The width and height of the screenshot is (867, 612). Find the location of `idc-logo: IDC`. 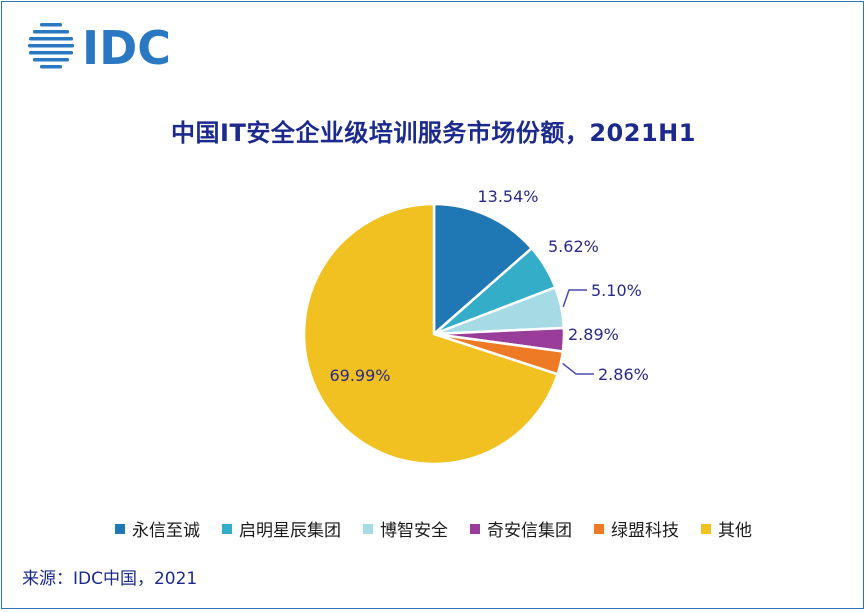

idc-logo: IDC is located at coordinates (99, 45).